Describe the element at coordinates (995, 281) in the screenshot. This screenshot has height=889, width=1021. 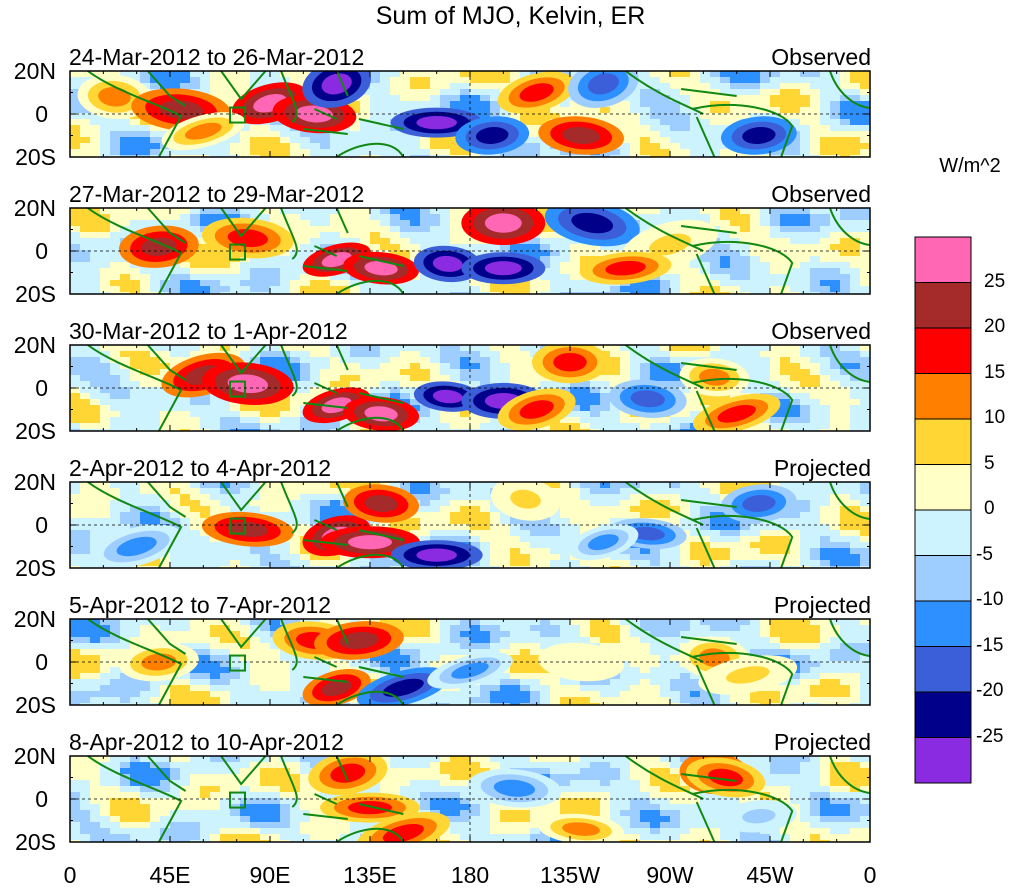
I see `colorbar-label: 25` at that location.